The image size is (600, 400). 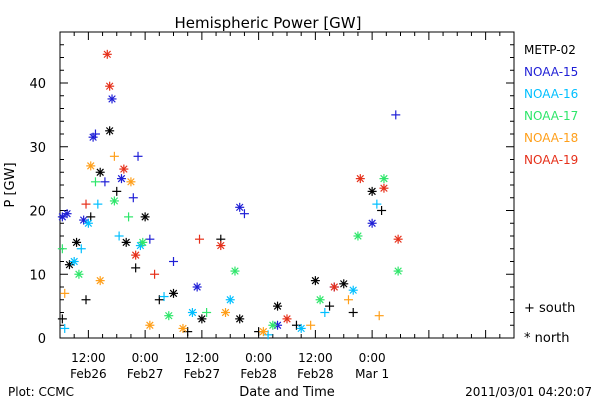 I want to click on x-axis-label: Date and Time, so click(x=287, y=392).